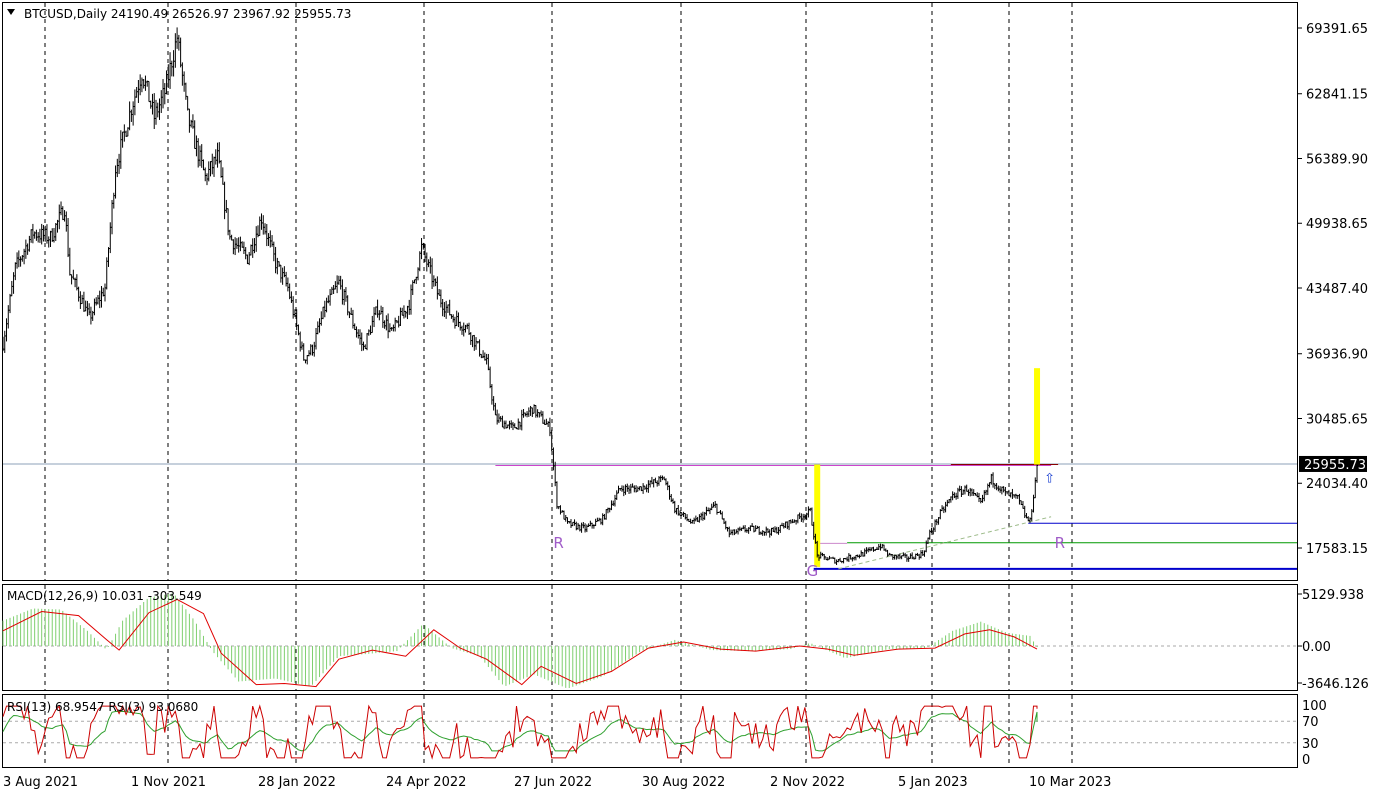  I want to click on time-axis-label: 30 Aug 2022, so click(683, 782).